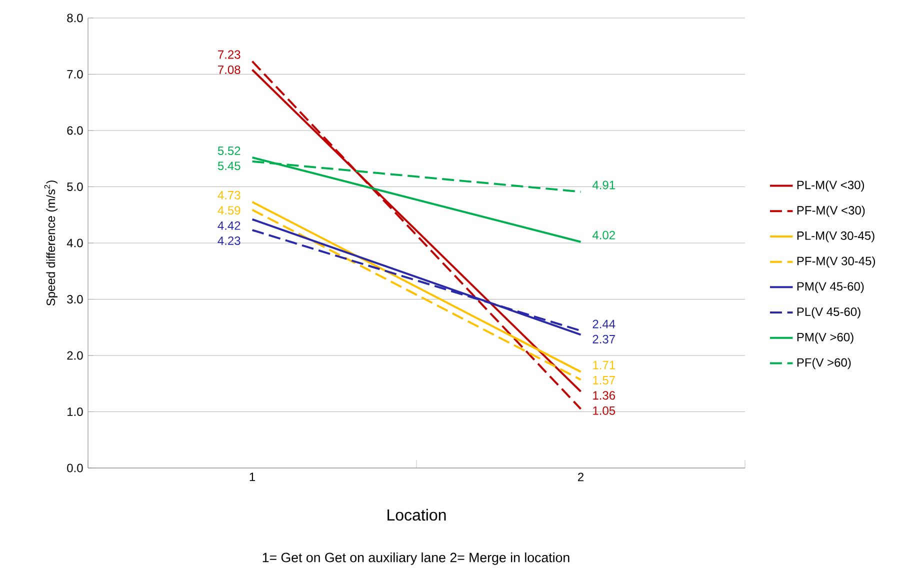 Image resolution: width=920 pixels, height=572 pixels. What do you see at coordinates (229, 195) in the screenshot?
I see `data-label: 4.73` at bounding box center [229, 195].